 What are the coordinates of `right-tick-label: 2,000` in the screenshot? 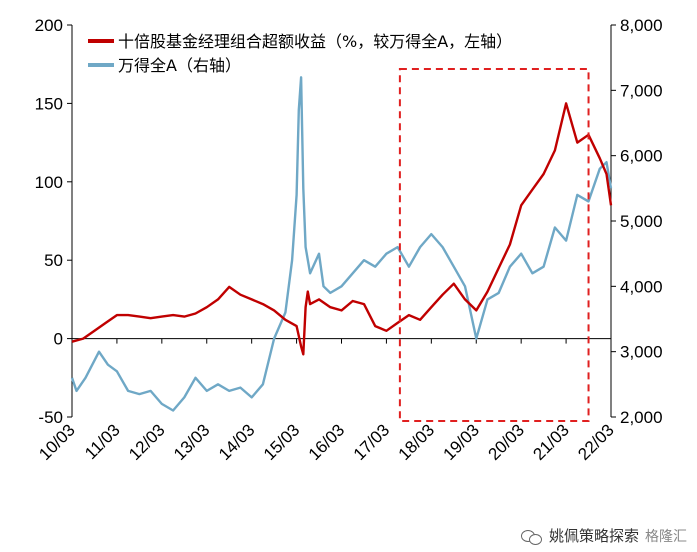 It's located at (641, 417).